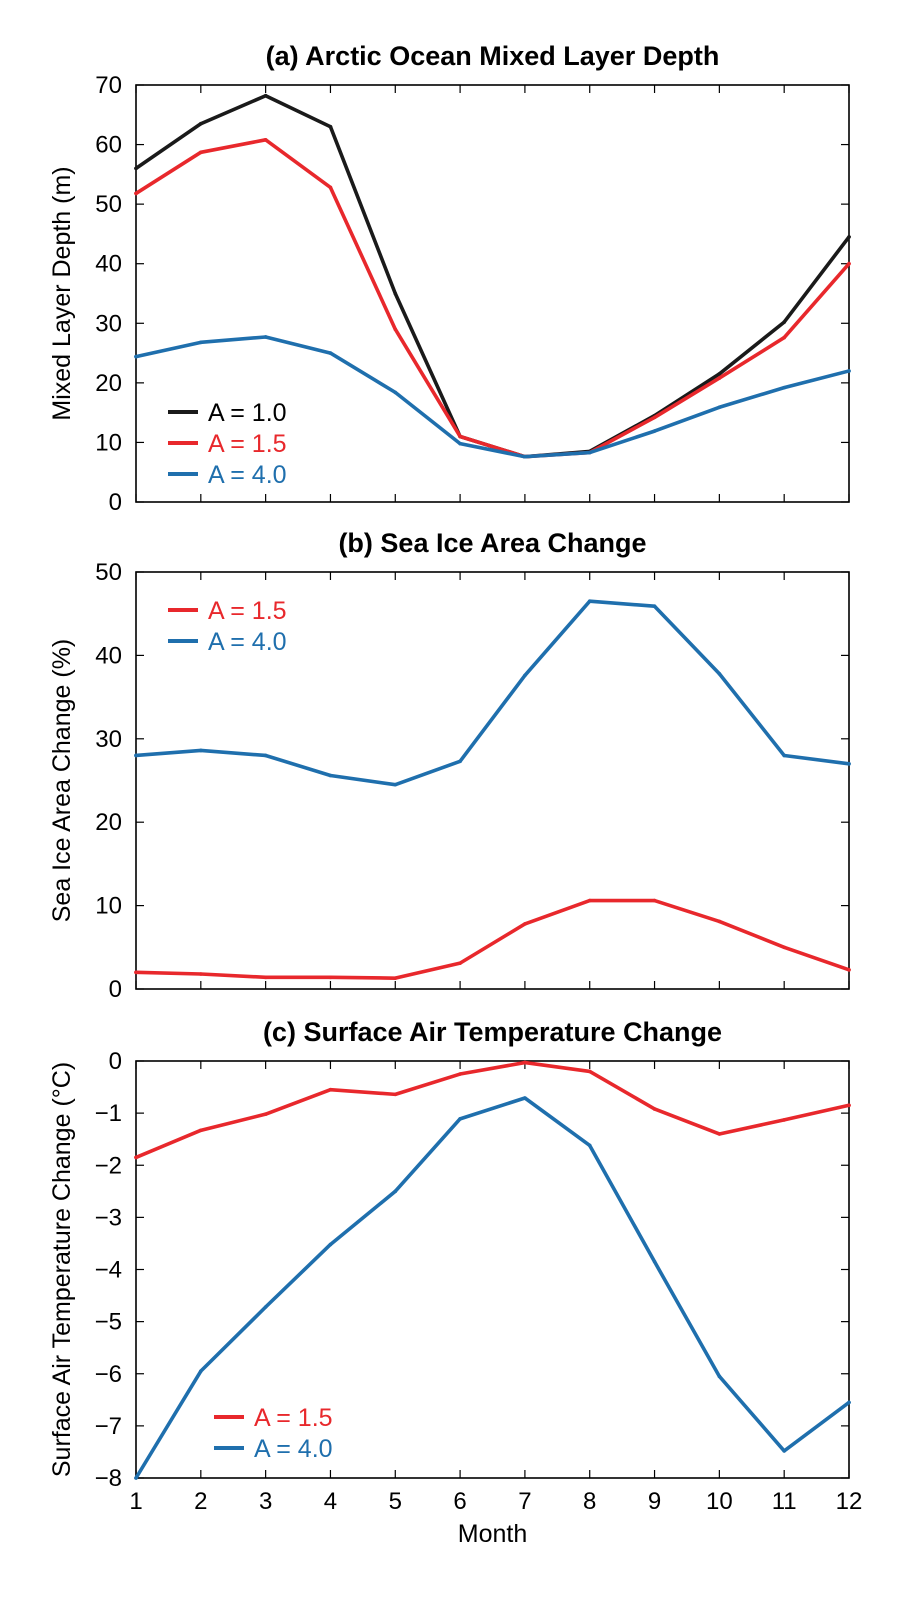  I want to click on y-tick-label: −1, so click(108, 1113).